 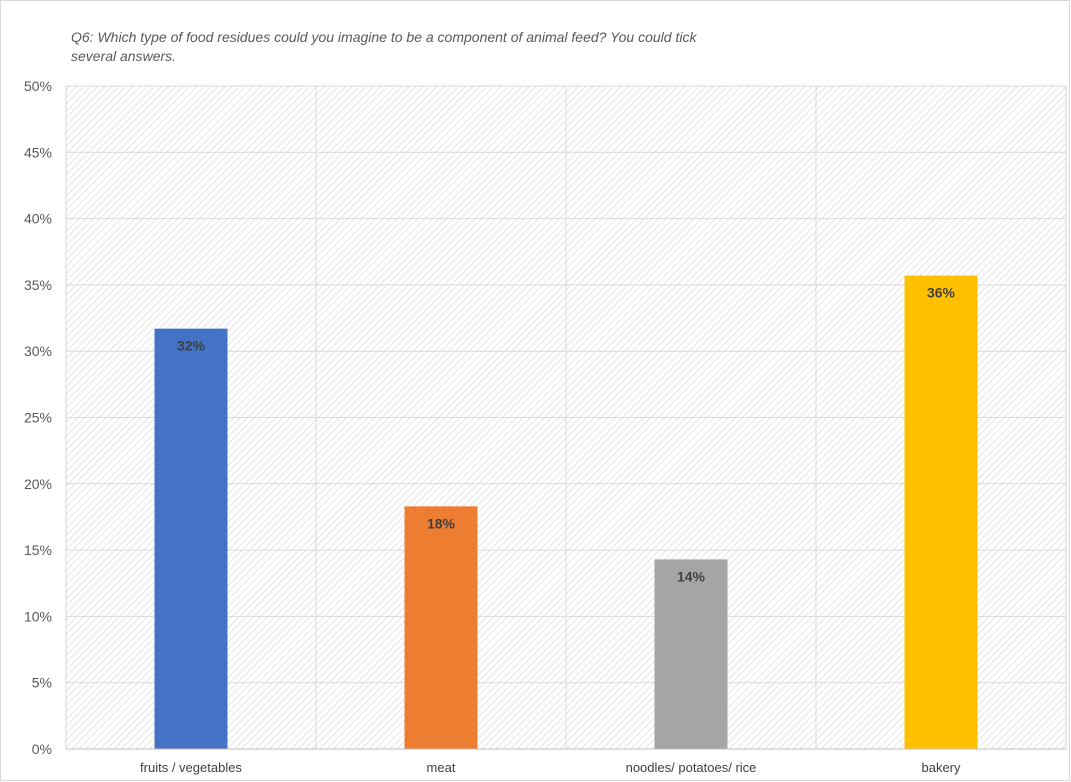 What do you see at coordinates (38, 550) in the screenshot?
I see `y-tick-label: 15%` at bounding box center [38, 550].